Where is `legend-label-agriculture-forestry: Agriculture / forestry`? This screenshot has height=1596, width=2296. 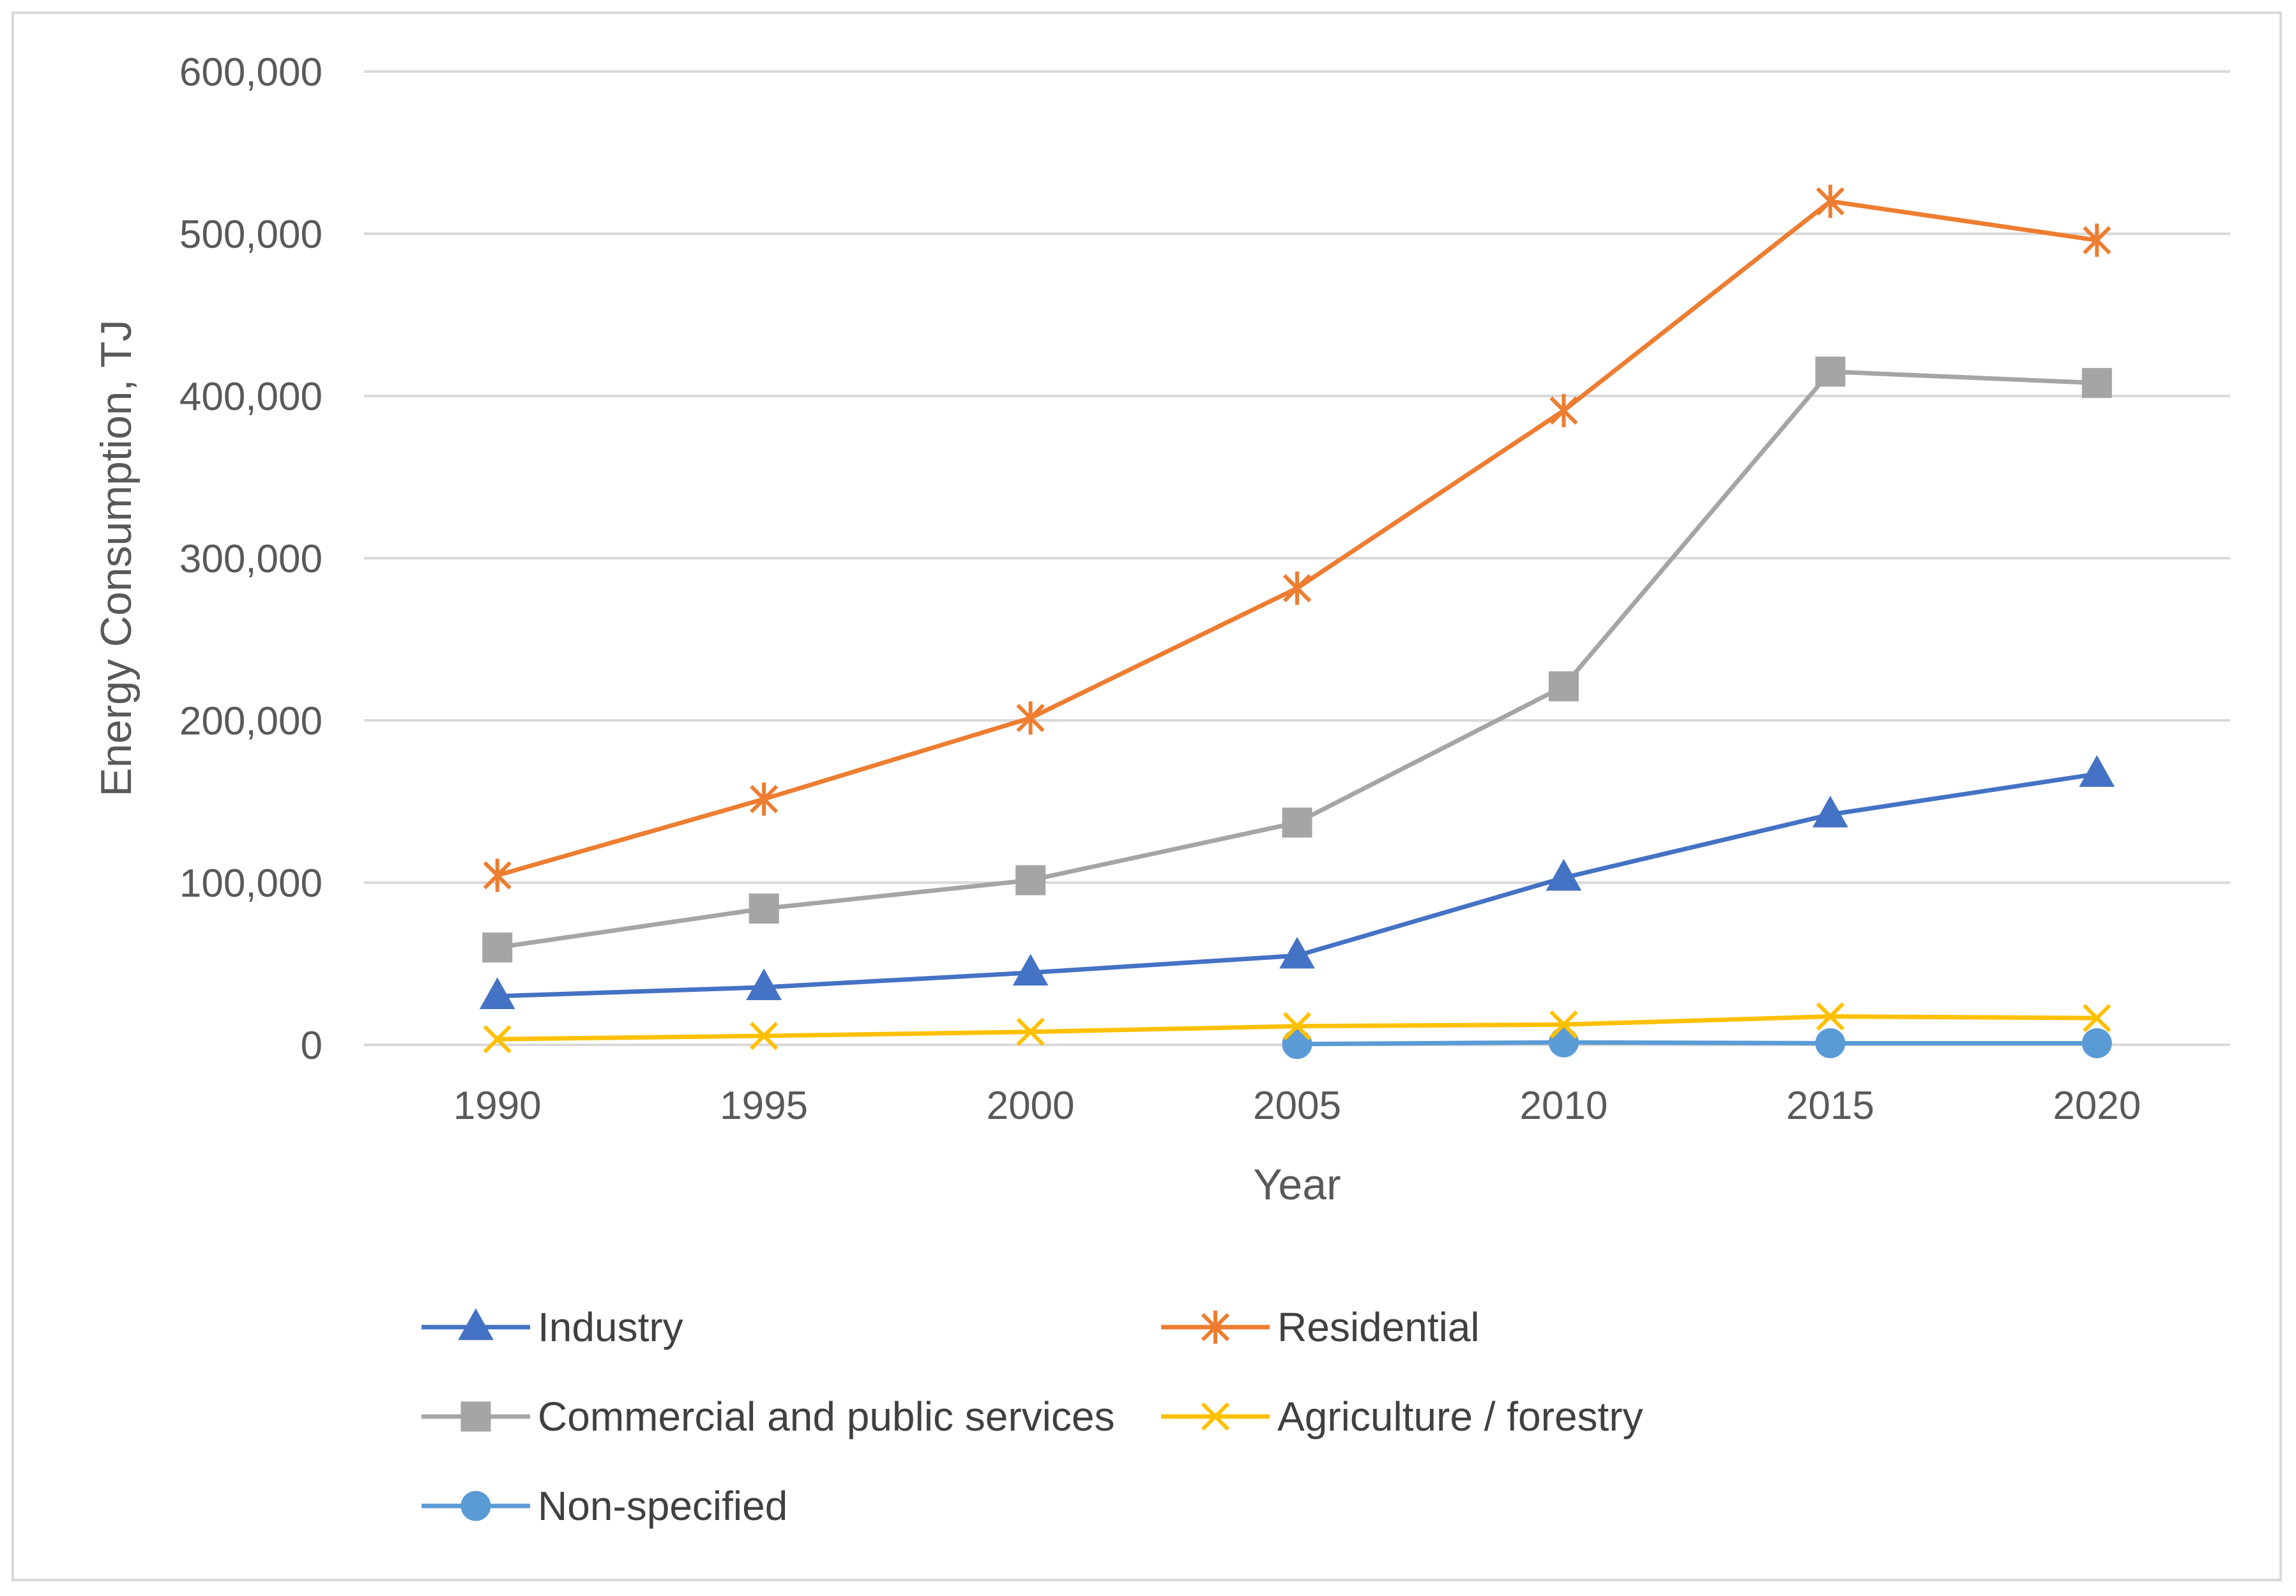 legend-label-agriculture-forestry: Agriculture / forestry is located at coordinates (1460, 1417).